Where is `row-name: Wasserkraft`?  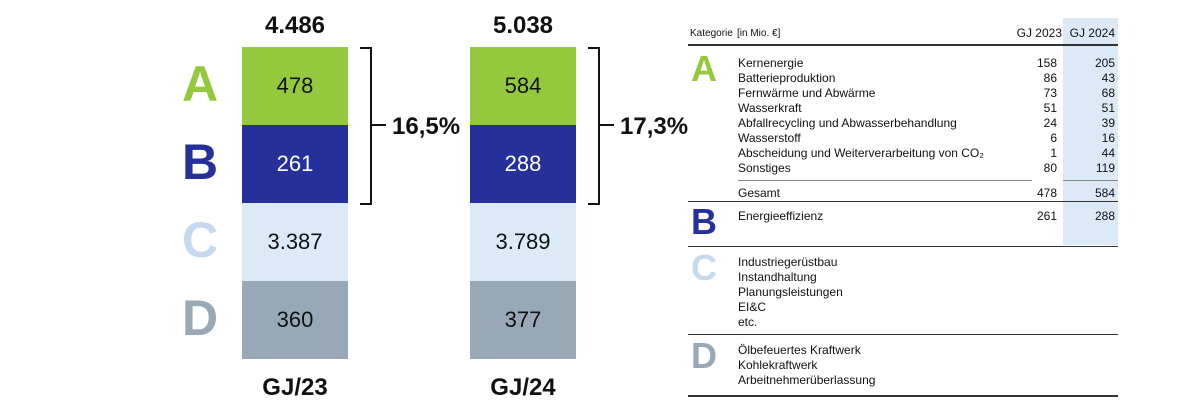
row-name: Wasserkraft is located at coordinates (770, 108).